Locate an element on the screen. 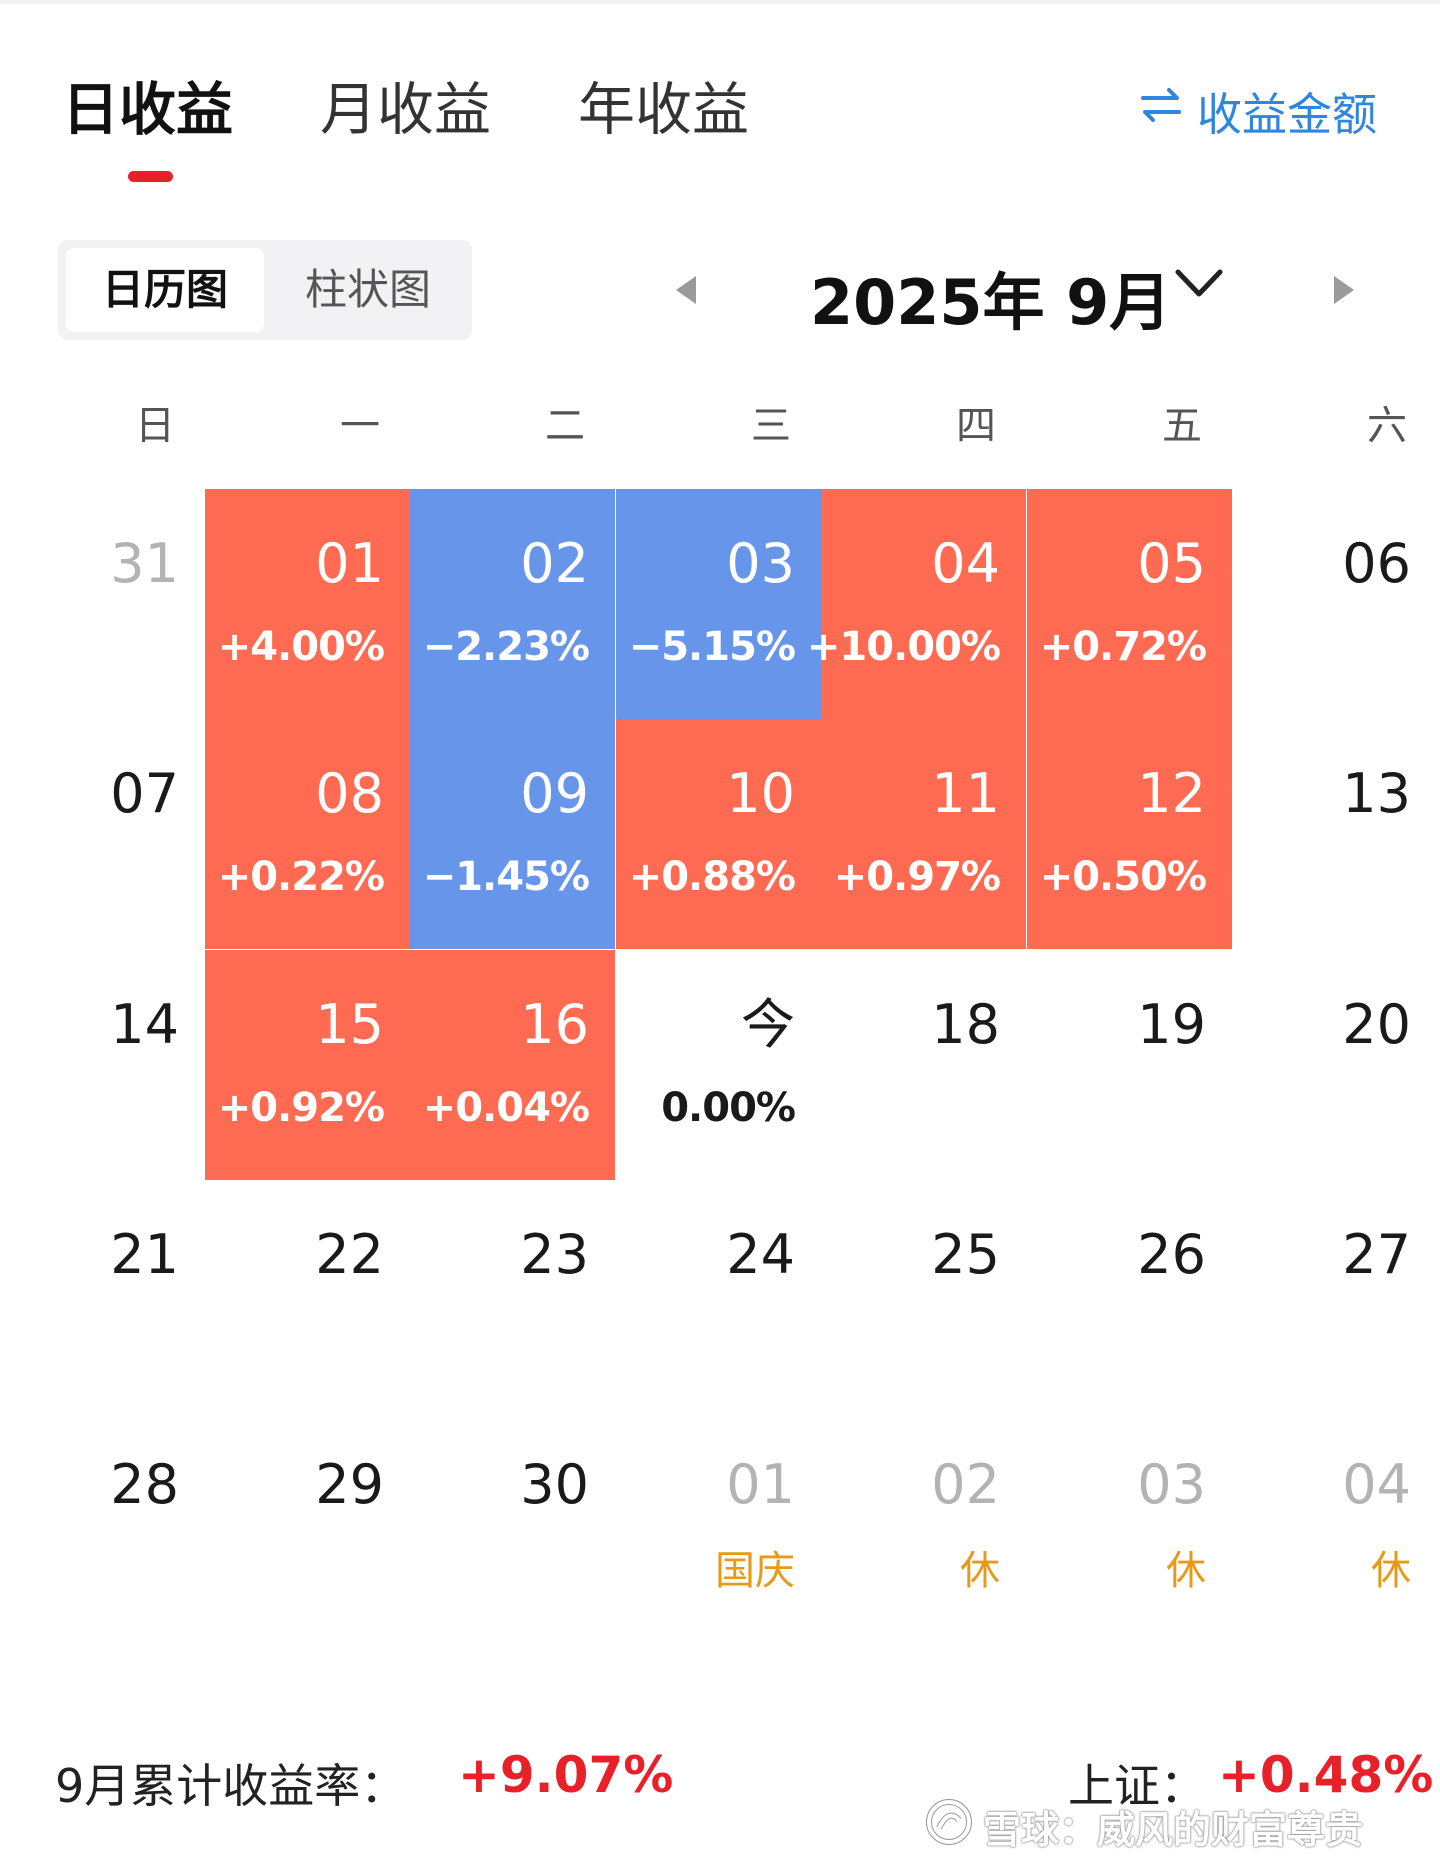 Image resolution: width=1440 pixels, height=1866 pixels. calendar-day-cell: 11 +0.97% is located at coordinates (923, 834).